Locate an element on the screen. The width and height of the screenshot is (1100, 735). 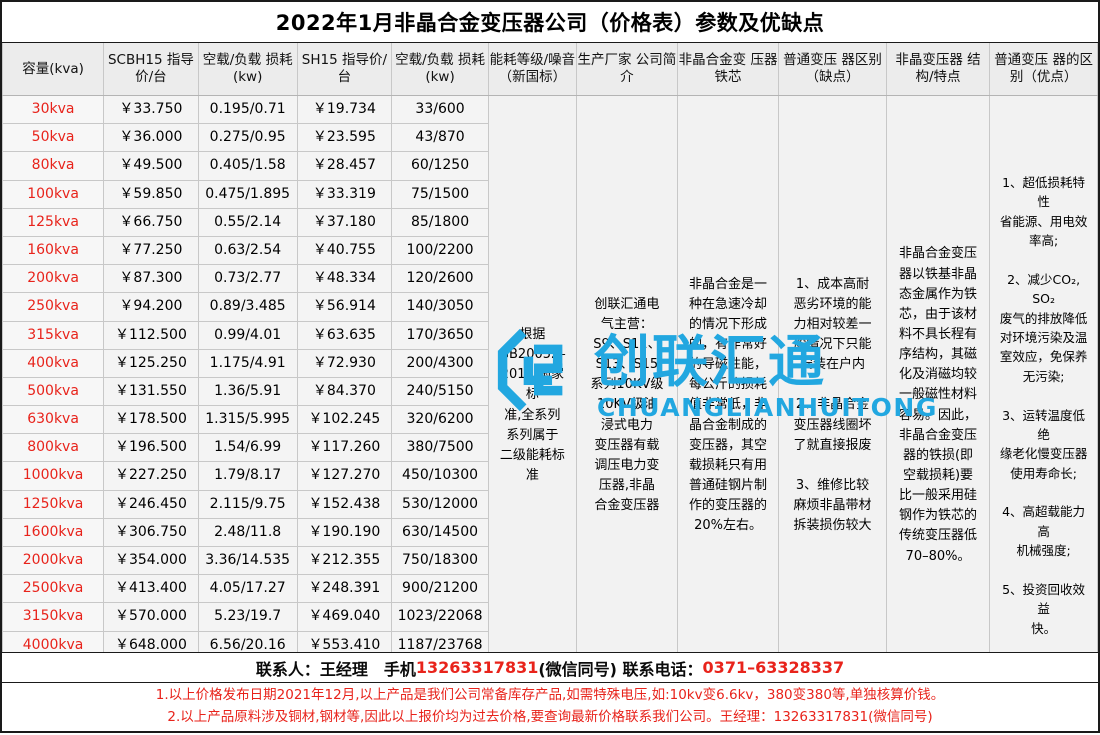
cell-scbh15-price: ￥33.750 is located at coordinates (151, 109).